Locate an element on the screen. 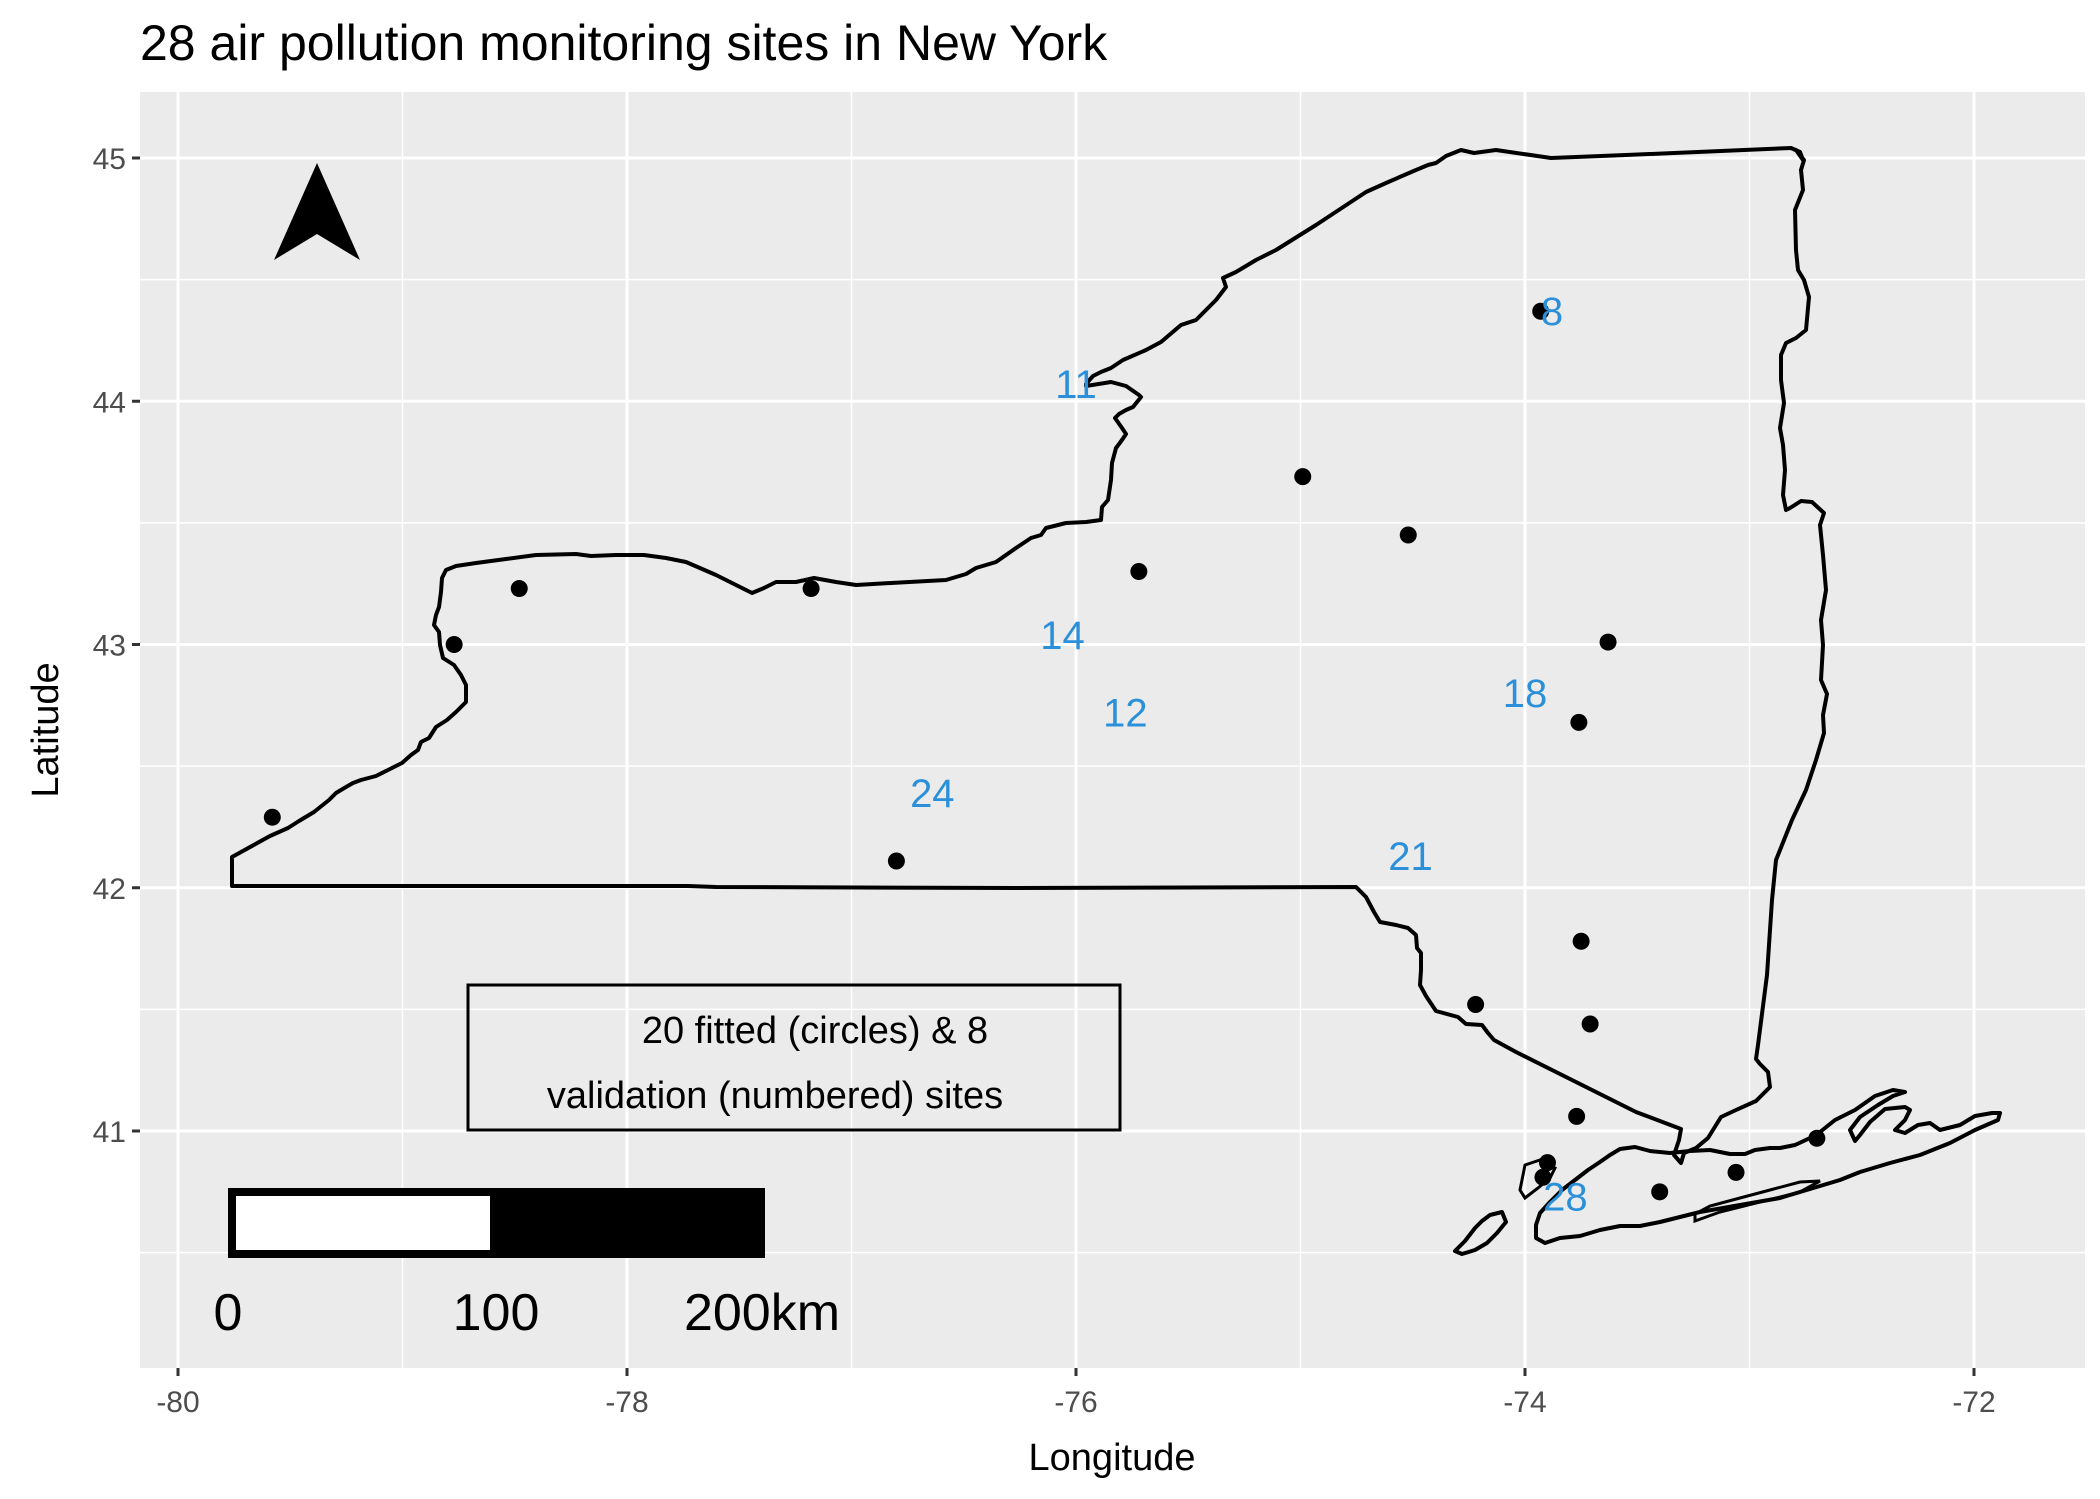  validation-site-label: 11 is located at coordinates (1076, 385).